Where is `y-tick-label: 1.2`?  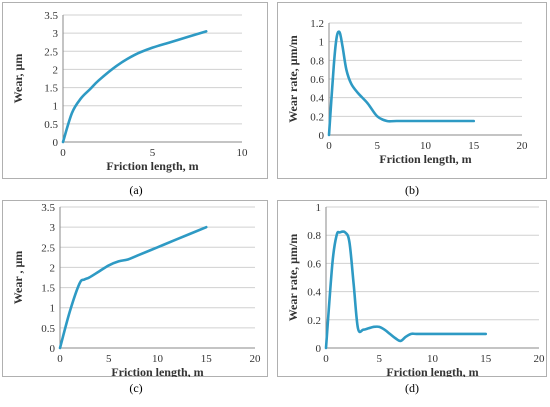
y-tick-label: 1.2 is located at coordinates (317, 24).